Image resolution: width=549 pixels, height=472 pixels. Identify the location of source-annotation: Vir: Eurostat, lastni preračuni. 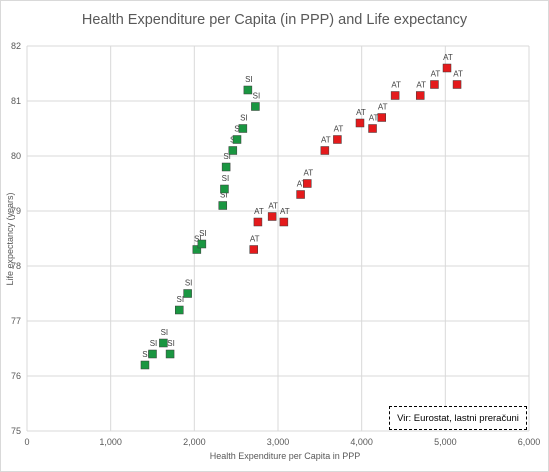
(458, 418).